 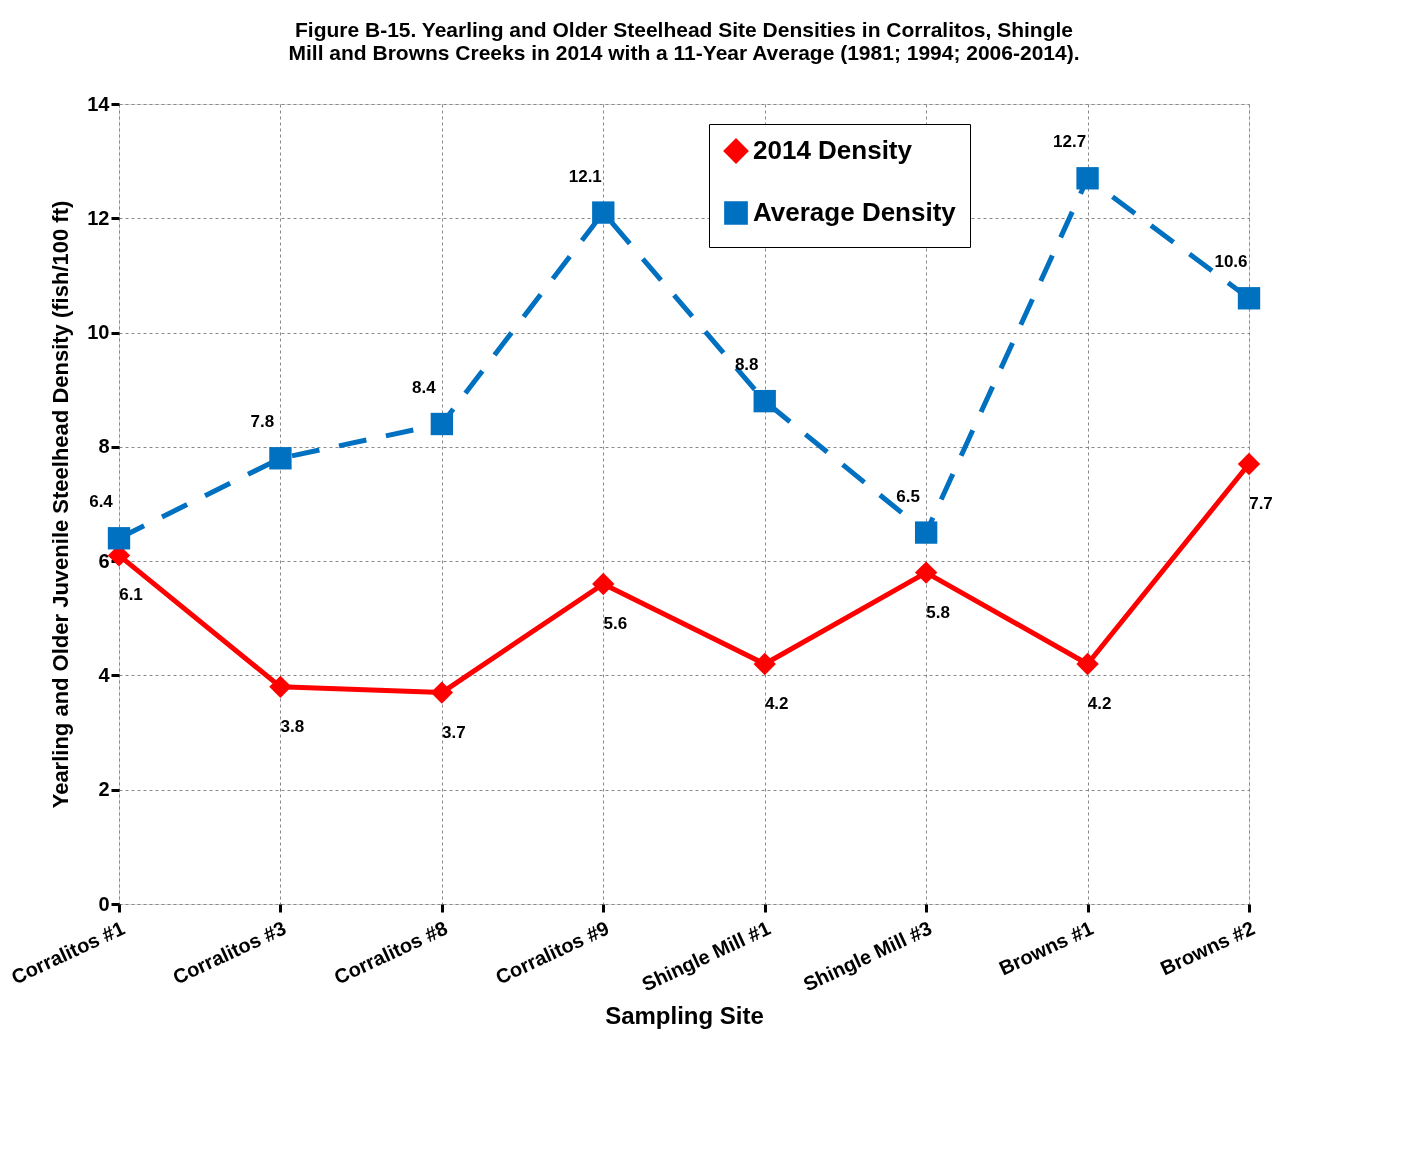 I want to click on data-label: 12.1, so click(x=585, y=176).